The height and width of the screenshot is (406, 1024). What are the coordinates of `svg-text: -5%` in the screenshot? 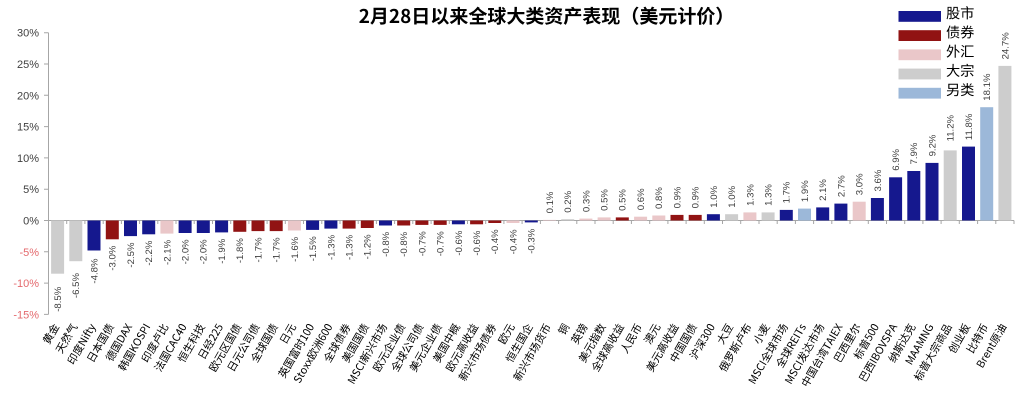 It's located at (29, 253).